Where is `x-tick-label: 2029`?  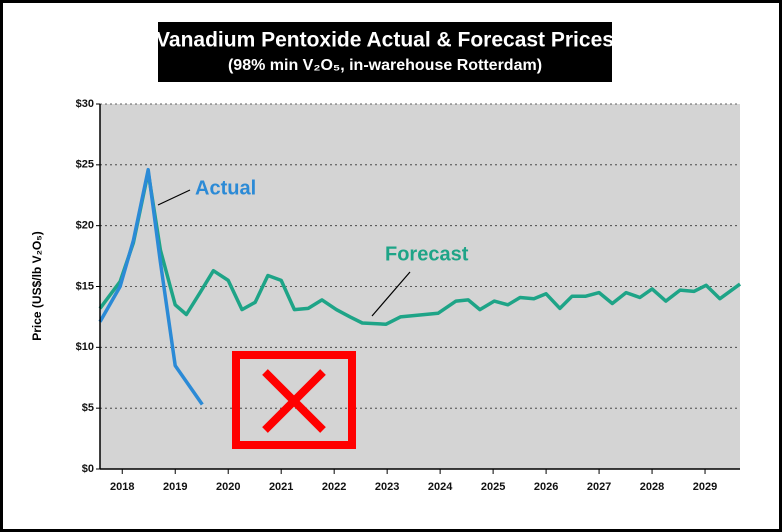 x-tick-label: 2029 is located at coordinates (705, 487).